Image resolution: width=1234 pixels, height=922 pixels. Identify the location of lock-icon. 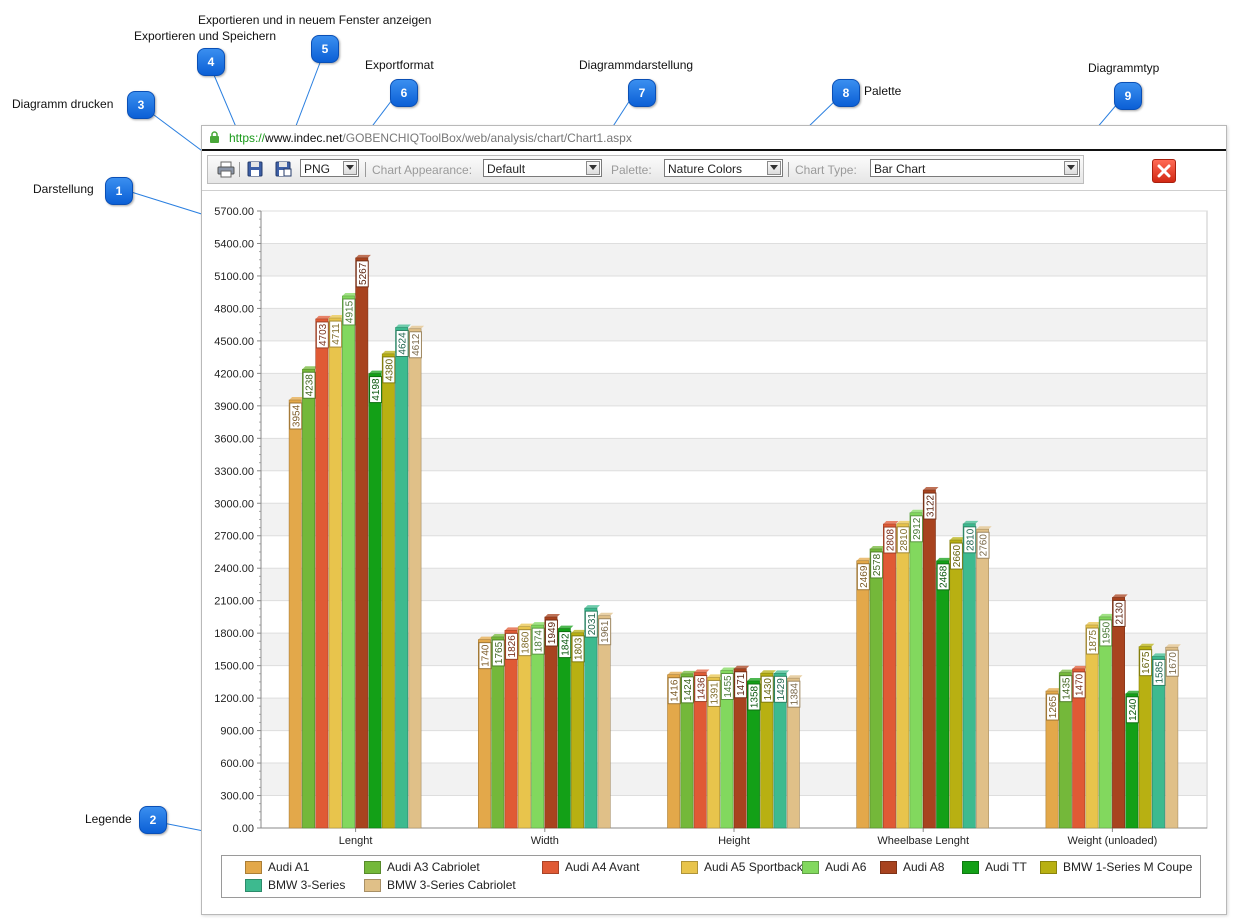
(214, 137).